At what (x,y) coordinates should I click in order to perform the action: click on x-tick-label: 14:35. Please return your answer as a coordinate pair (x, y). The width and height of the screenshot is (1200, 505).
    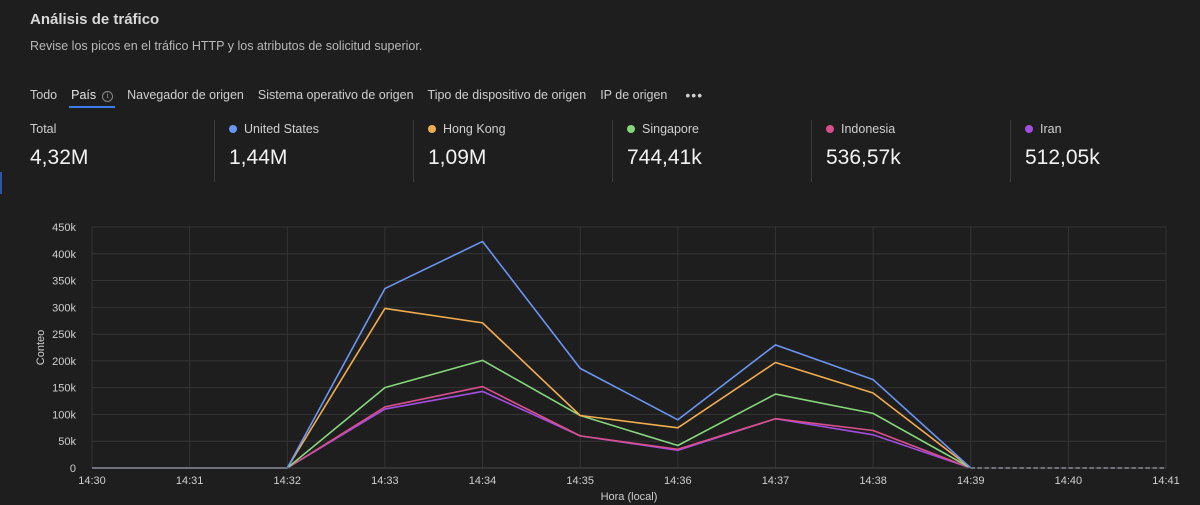
    Looking at the image, I should click on (580, 481).